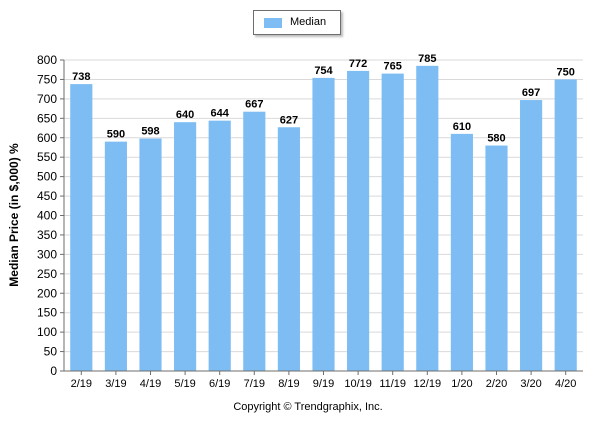  I want to click on data-label: 580, so click(496, 139).